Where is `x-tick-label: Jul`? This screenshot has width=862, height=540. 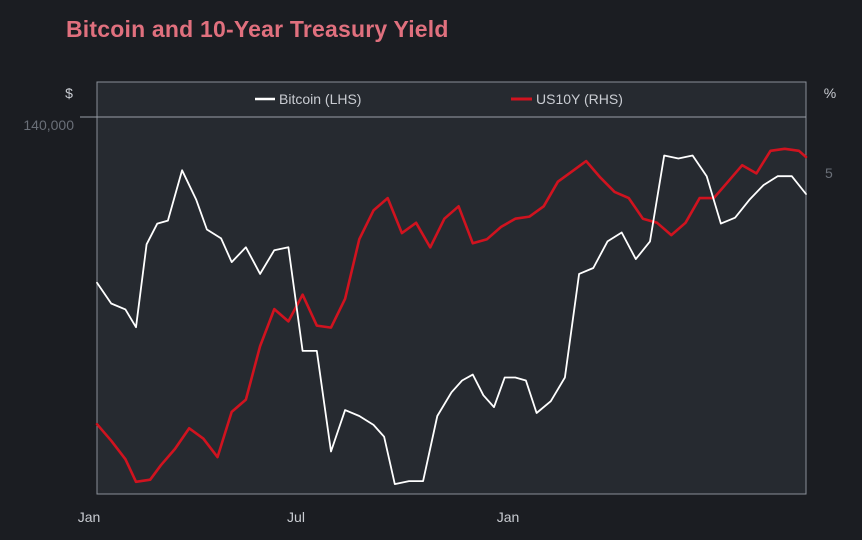 x-tick-label: Jul is located at coordinates (296, 517).